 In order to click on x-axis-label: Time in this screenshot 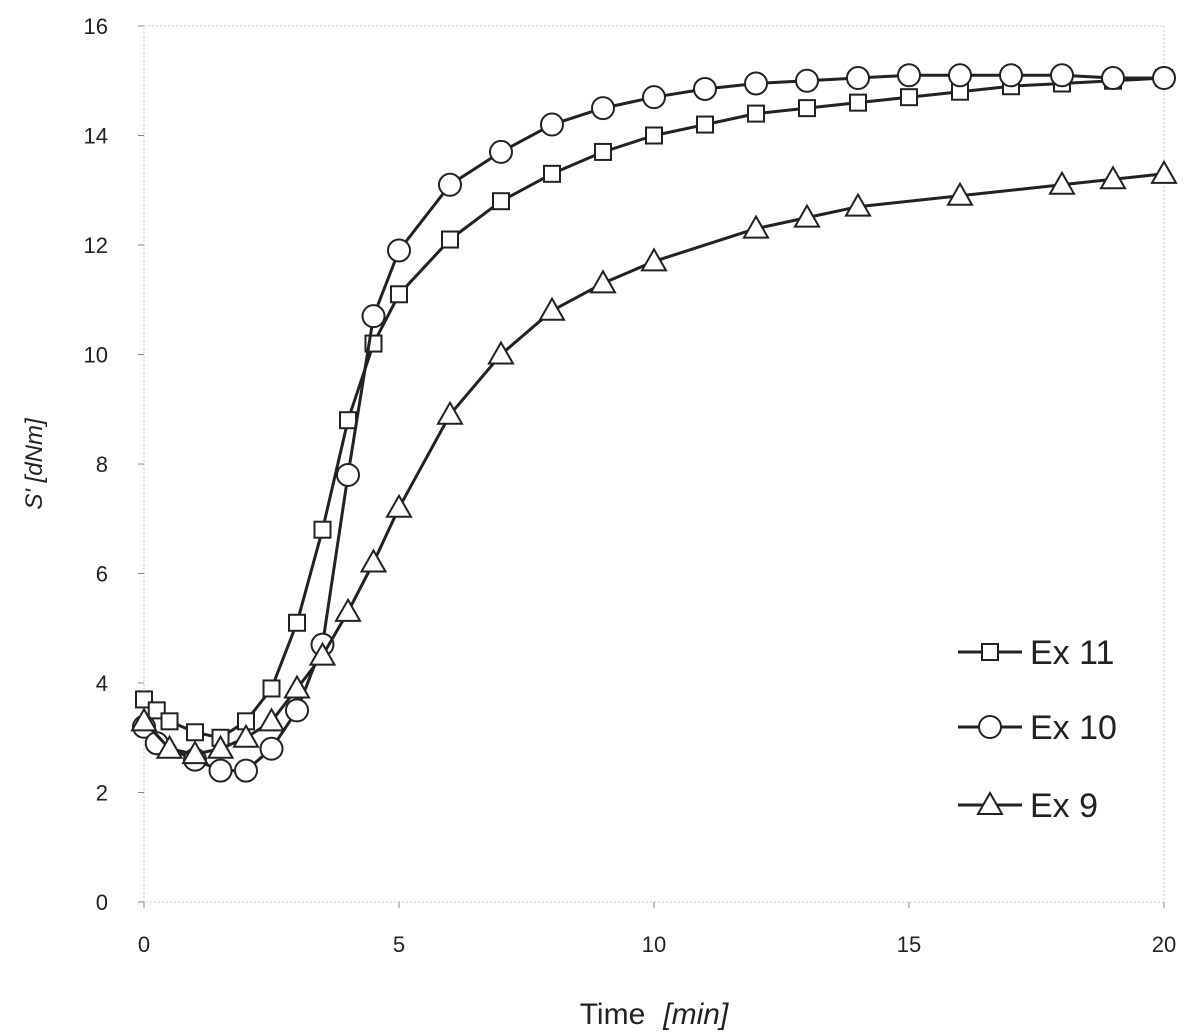, I will do `click(613, 1014)`.